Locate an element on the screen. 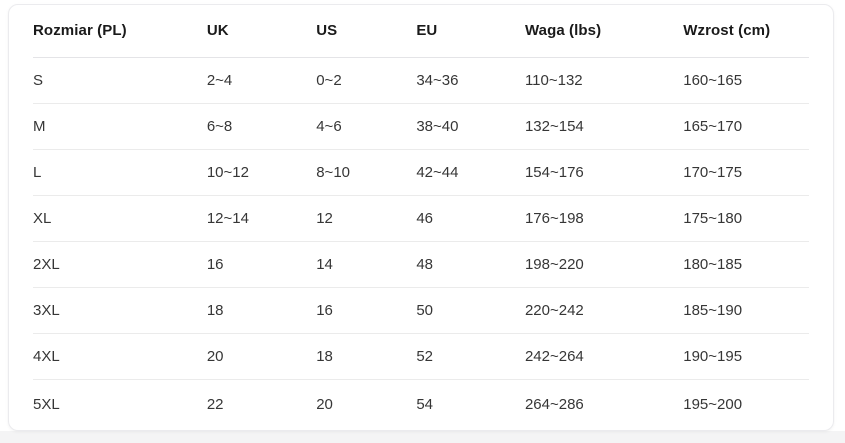 This screenshot has height=443, width=845. table-cell: 165~170 is located at coordinates (746, 126).